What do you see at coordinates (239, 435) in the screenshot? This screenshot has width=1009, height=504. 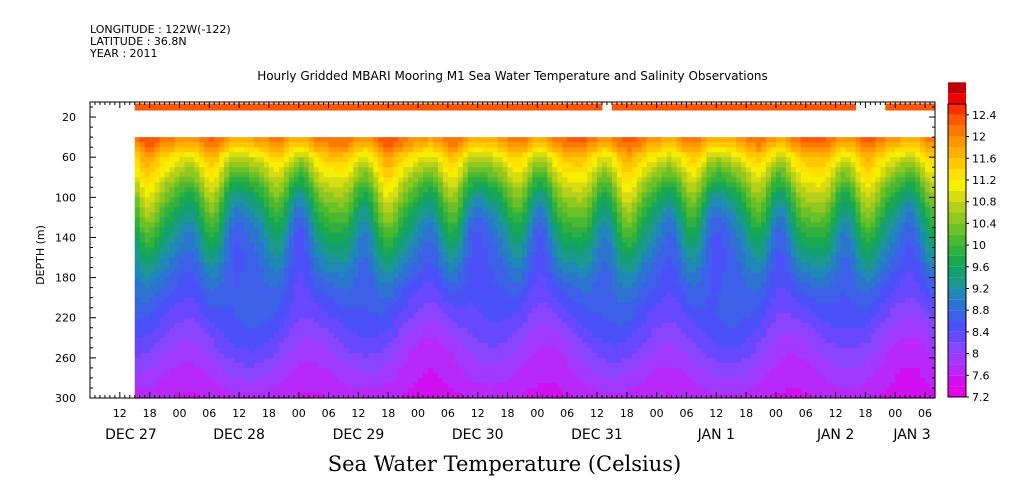 I see `x-day-label: DEC 28` at bounding box center [239, 435].